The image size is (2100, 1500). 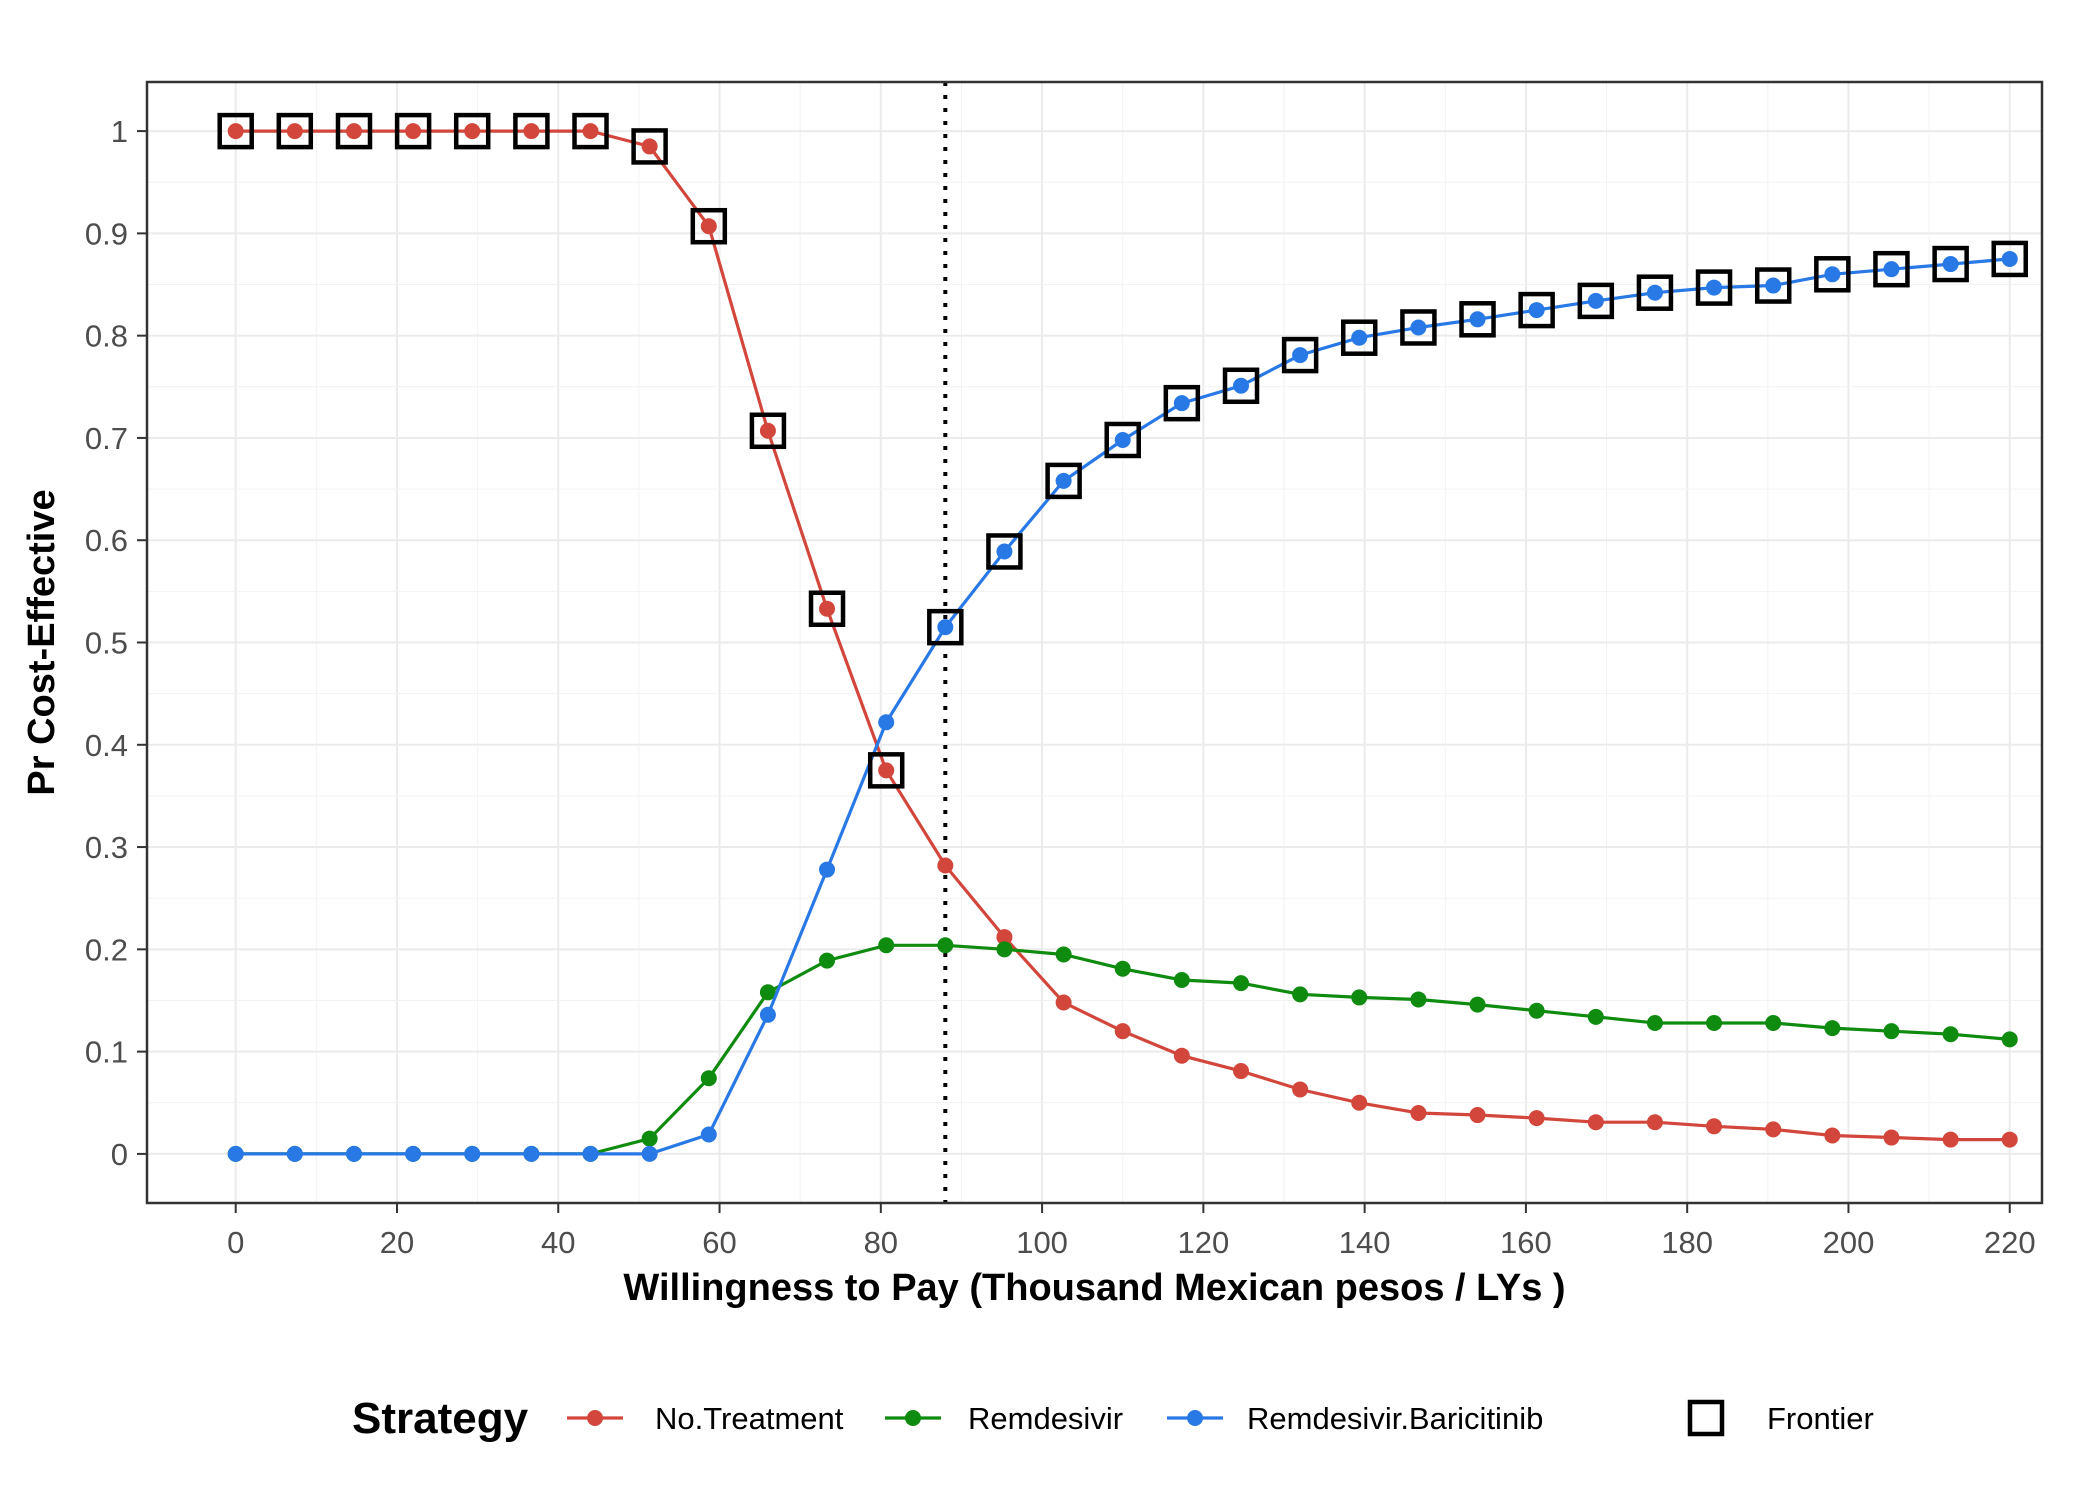 I want to click on x-tick-label: 180, so click(x=1687, y=1242).